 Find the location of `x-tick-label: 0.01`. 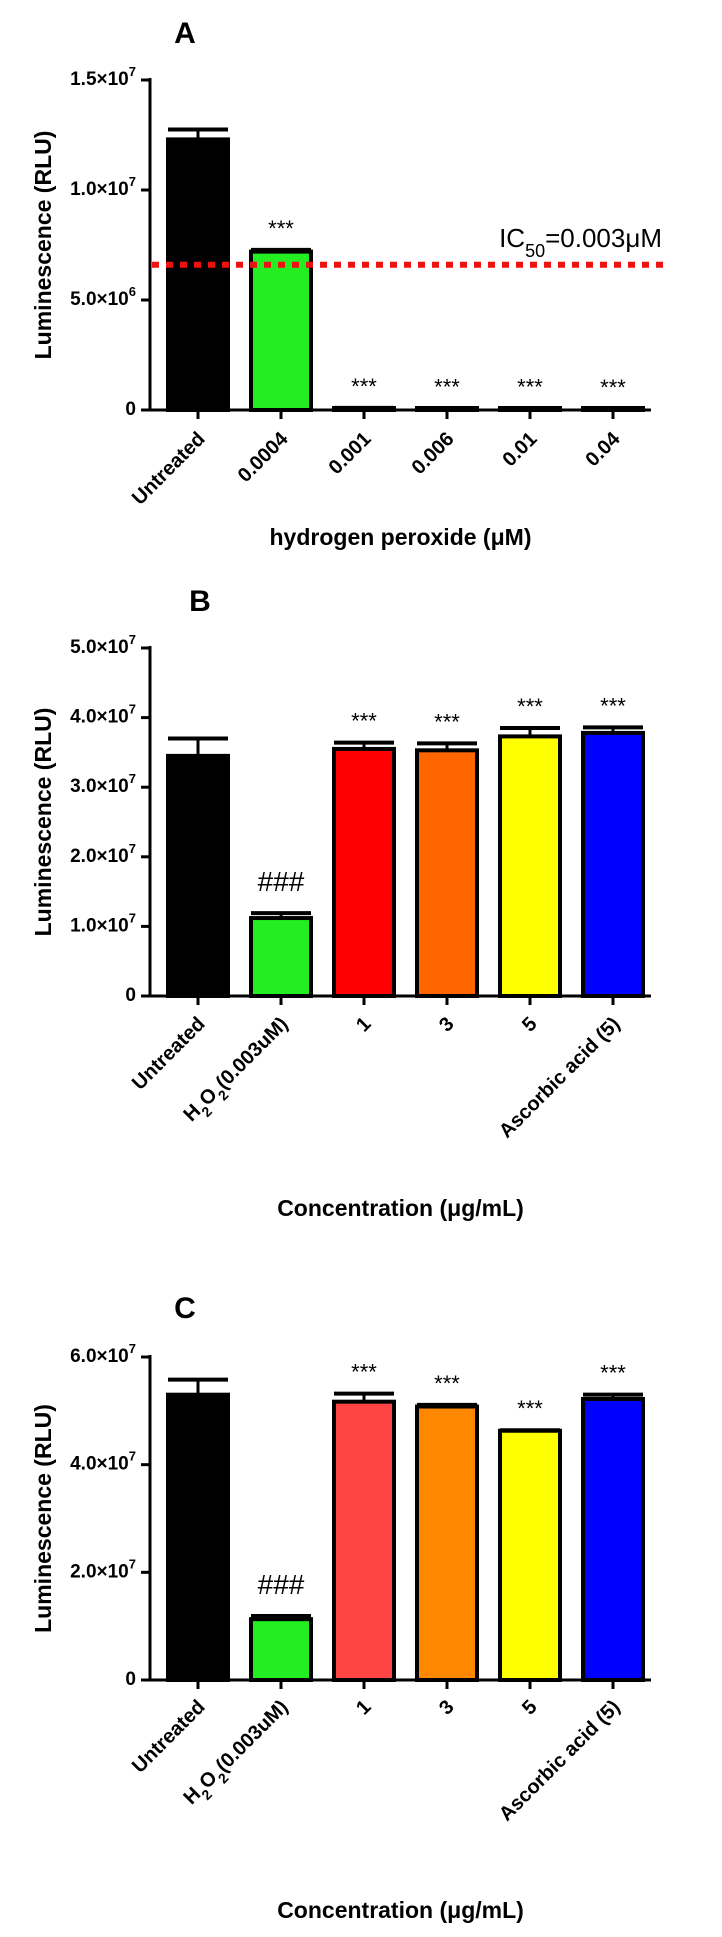

x-tick-label: 0.01 is located at coordinates (519, 449).